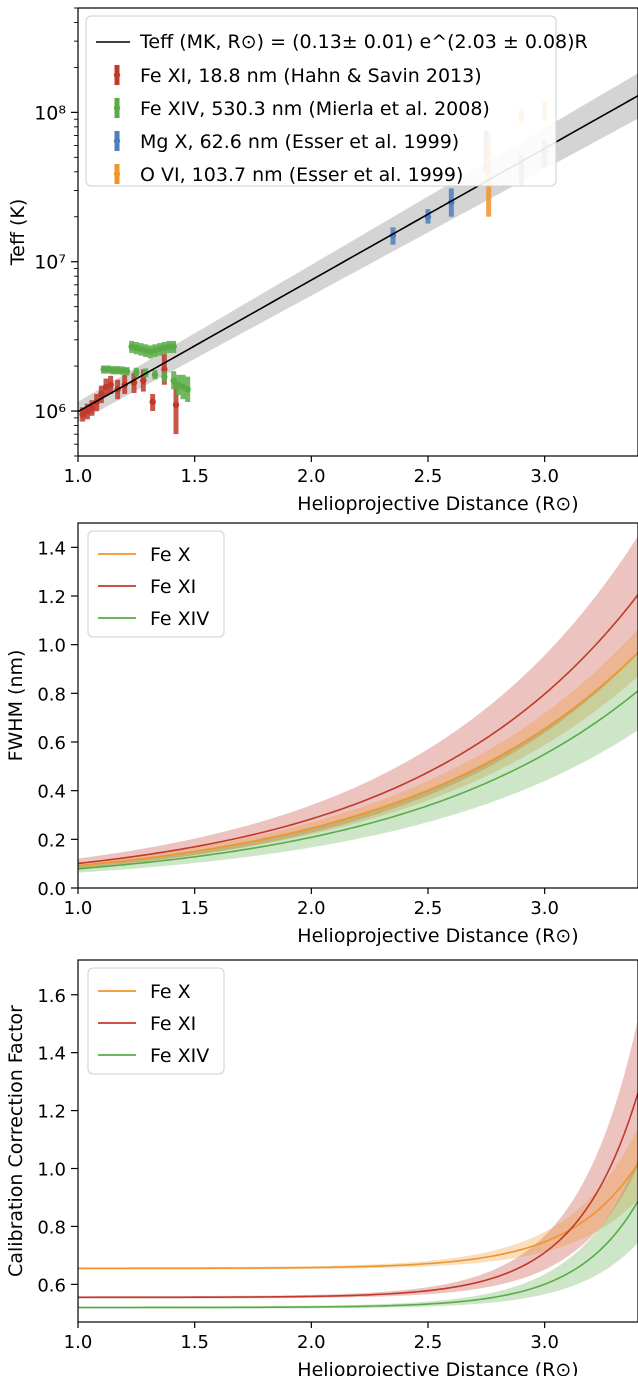  What do you see at coordinates (16, 706) in the screenshot?
I see `y-axis-label: FWHM (nm)` at bounding box center [16, 706].